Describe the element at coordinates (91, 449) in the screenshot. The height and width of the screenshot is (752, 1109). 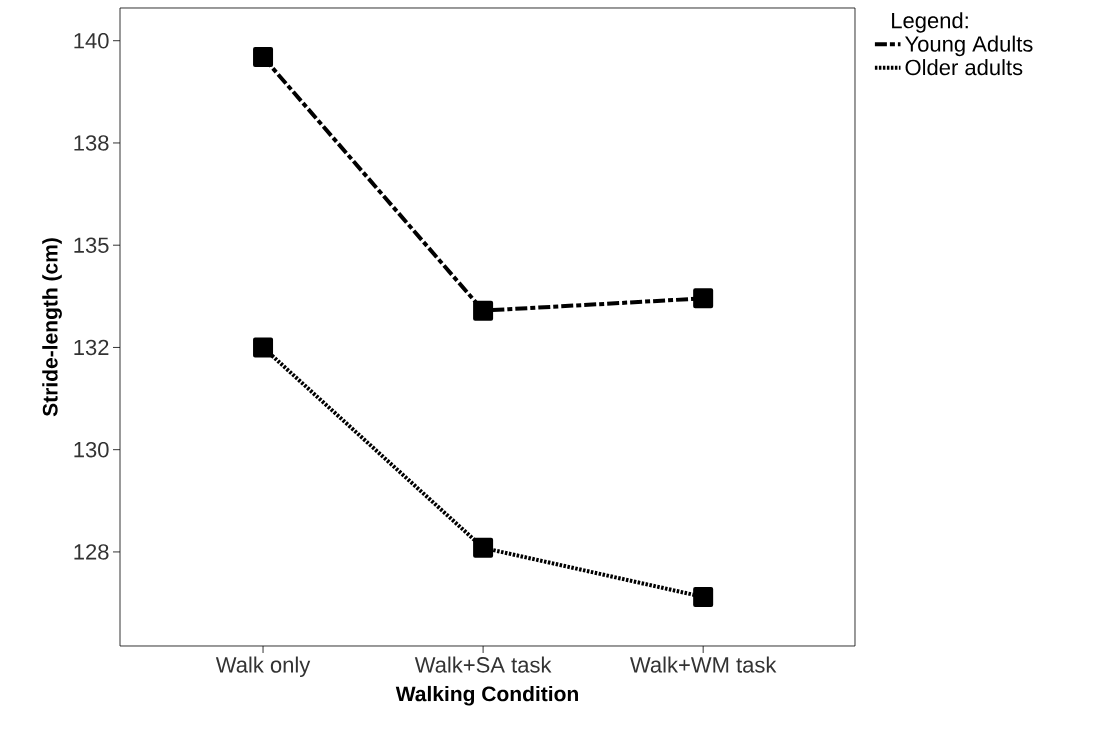
I see `y-tick-label: 130` at that location.